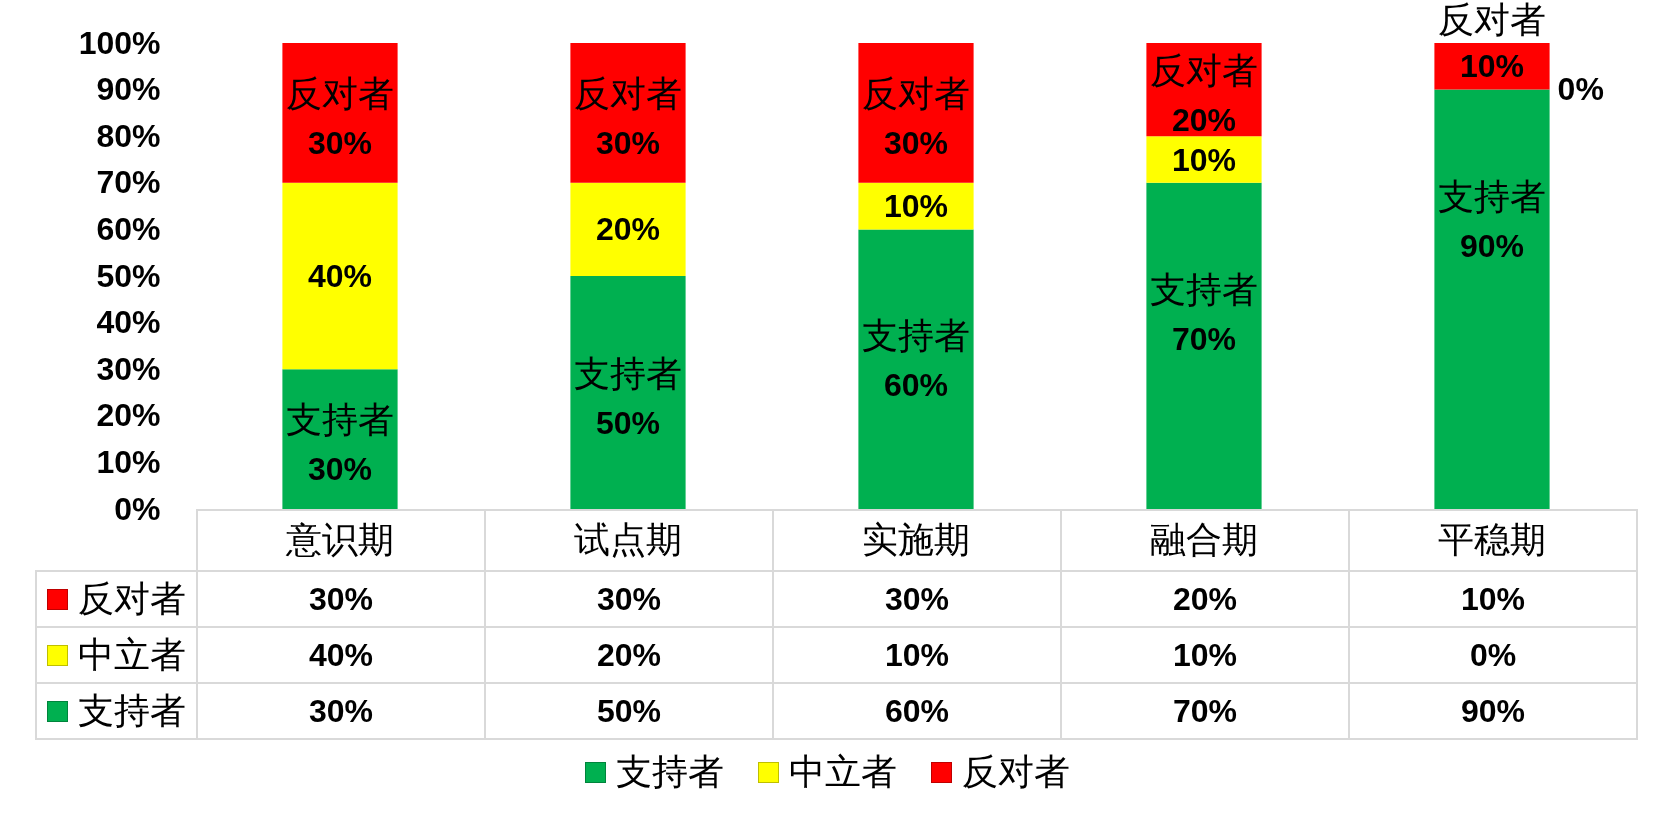  I want to click on y-tick-label: 0%, so click(137, 508).